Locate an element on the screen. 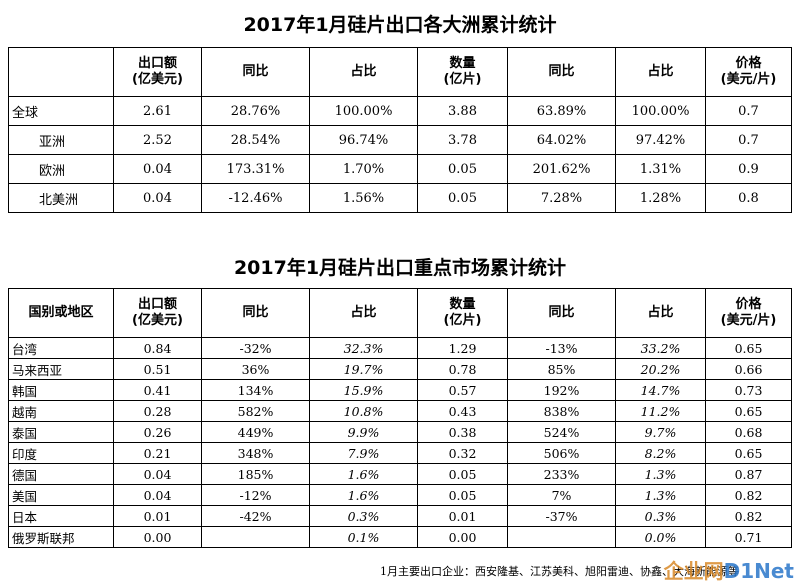 This screenshot has height=587, width=800. table-row: 马来西亚 0.51 36% 19.7% 0.78 85% 20.2% 0.66 is located at coordinates (400, 369).